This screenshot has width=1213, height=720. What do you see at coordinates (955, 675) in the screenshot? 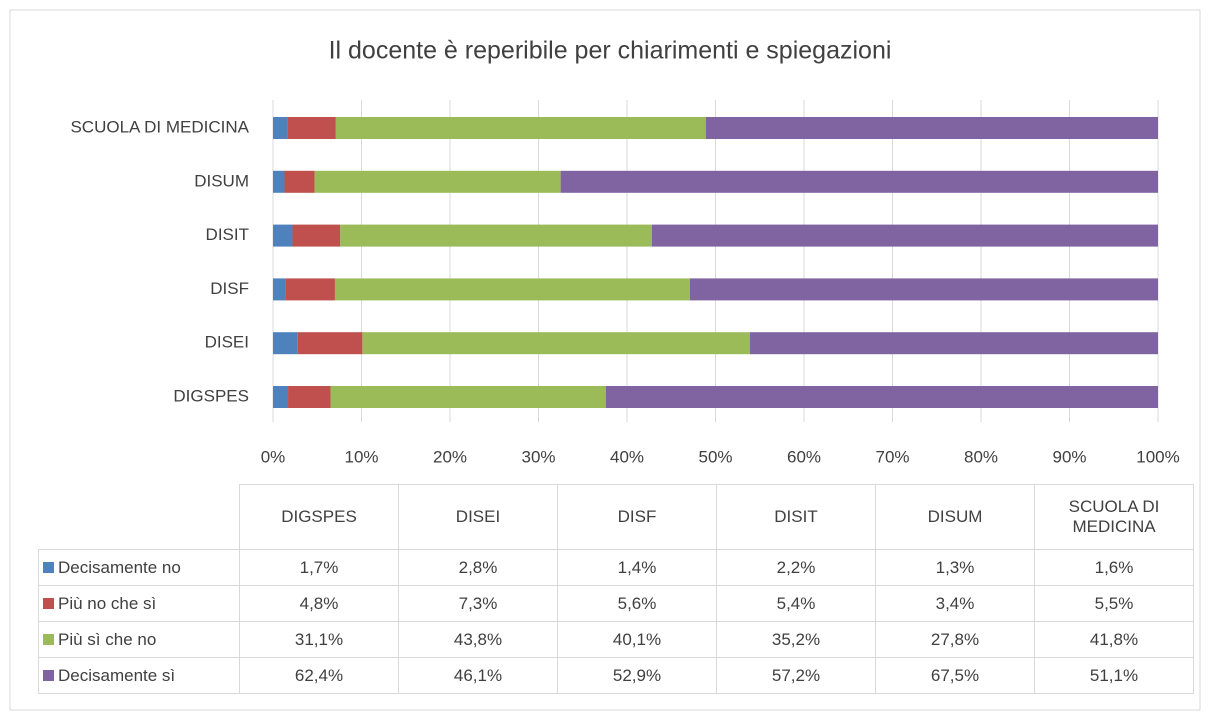
I see `table-cell: 67,5%` at bounding box center [955, 675].